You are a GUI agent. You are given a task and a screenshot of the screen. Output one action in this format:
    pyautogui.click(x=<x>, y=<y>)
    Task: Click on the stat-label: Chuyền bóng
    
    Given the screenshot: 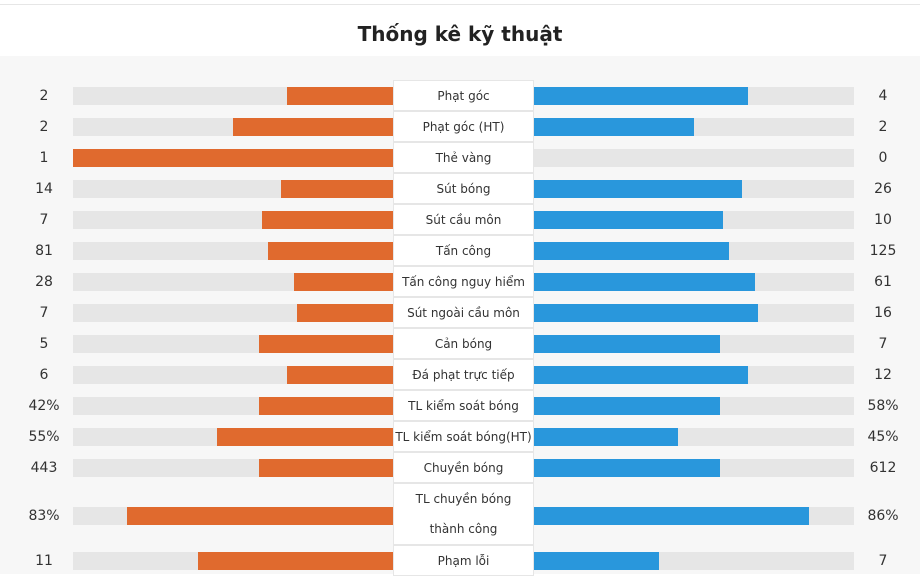 What is the action you would take?
    pyautogui.click(x=463, y=467)
    